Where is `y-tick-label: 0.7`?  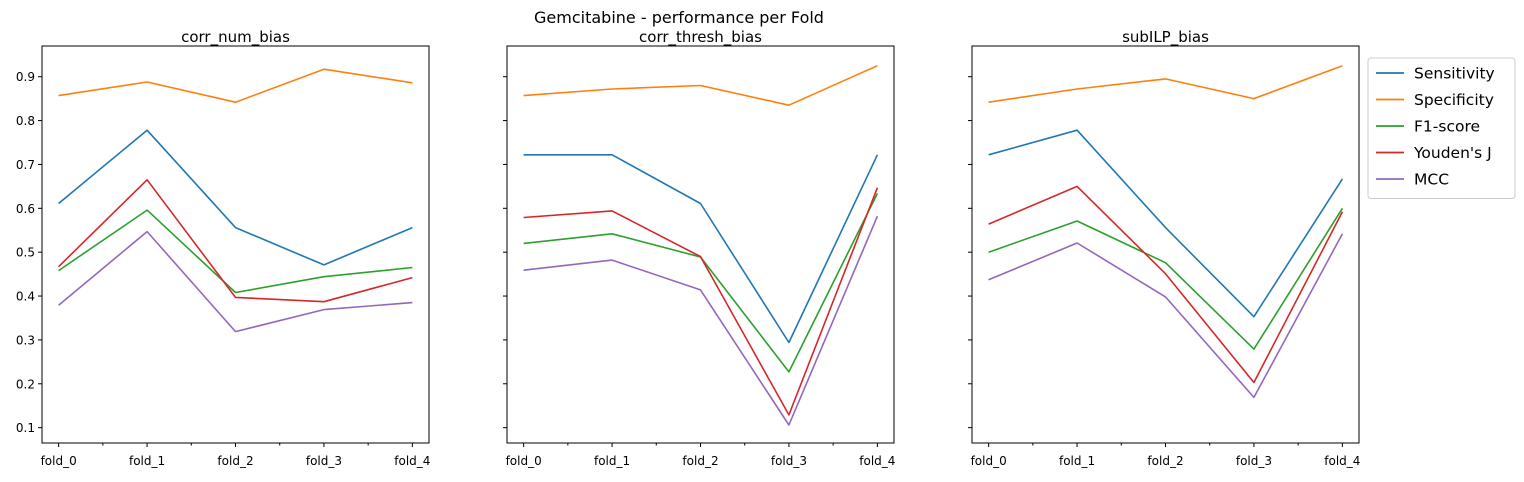 y-tick-label: 0.7 is located at coordinates (25, 165).